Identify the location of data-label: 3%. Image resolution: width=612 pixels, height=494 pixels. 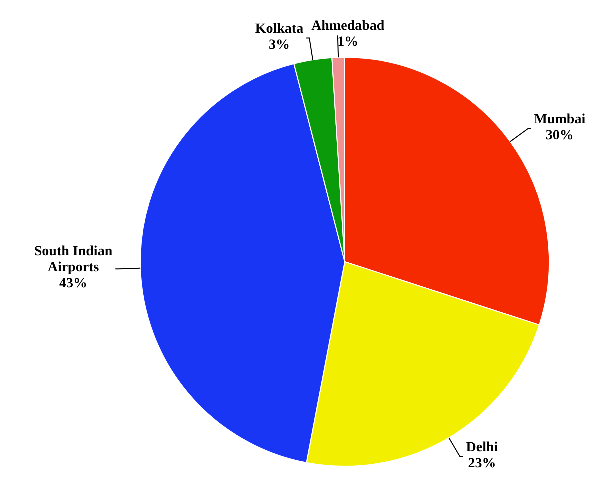
(279, 45).